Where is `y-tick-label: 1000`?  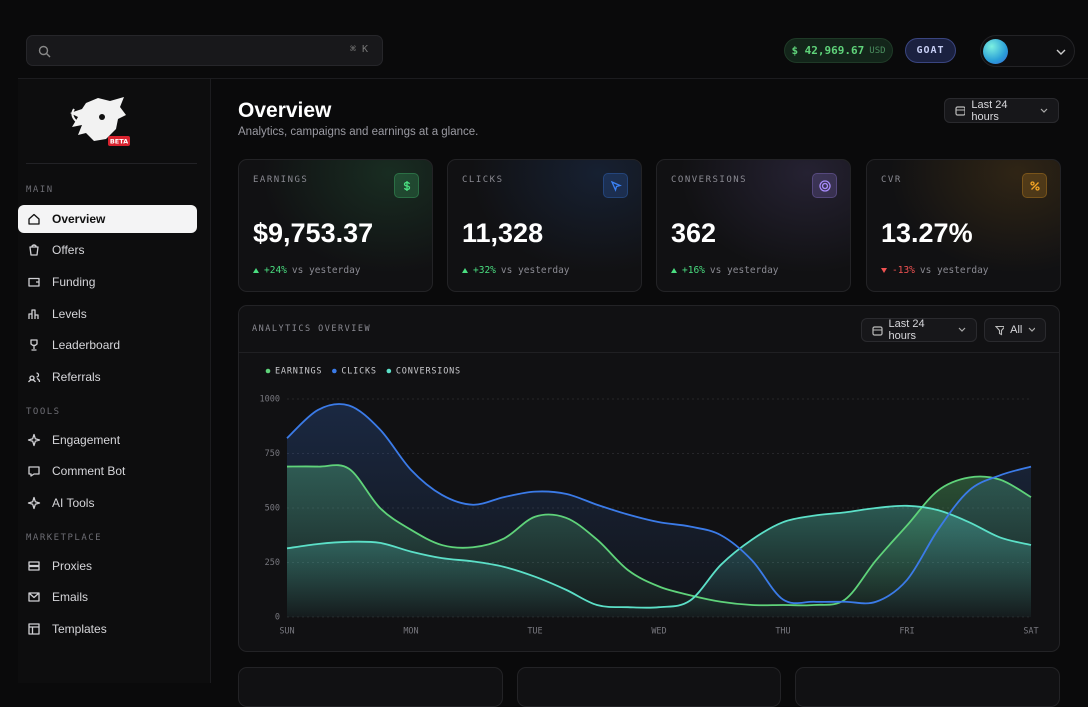
y-tick-label: 1000 is located at coordinates (270, 400).